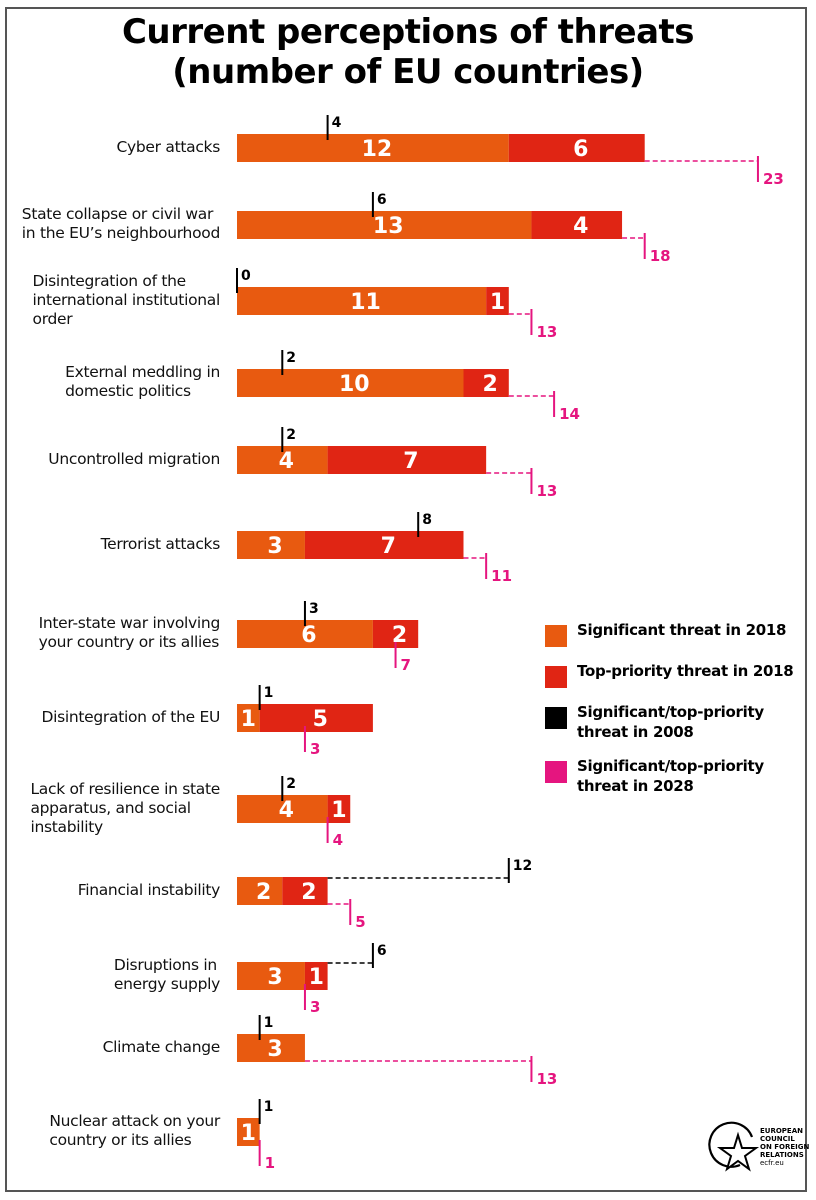  Describe the element at coordinates (134, 1121) in the screenshot. I see `category-label-line: Nuclear attack on your` at that location.